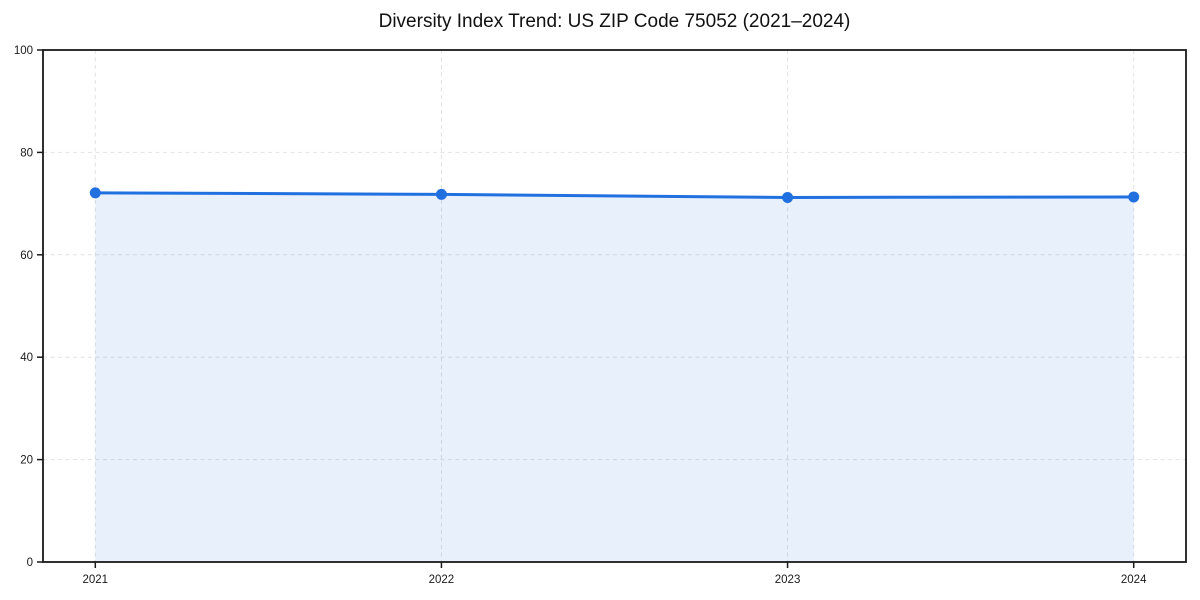 The image size is (1200, 600). I want to click on y-tick-label: 80, so click(26, 153).